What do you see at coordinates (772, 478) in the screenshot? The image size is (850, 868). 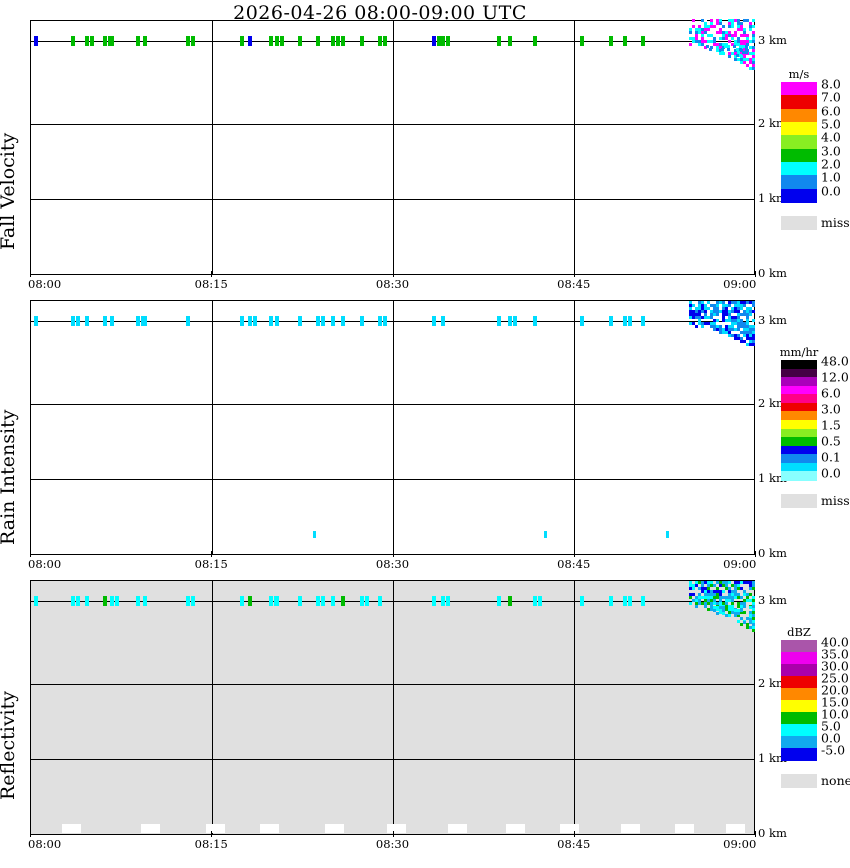 I see `ytick-1km-p1: 1 km` at bounding box center [772, 478].